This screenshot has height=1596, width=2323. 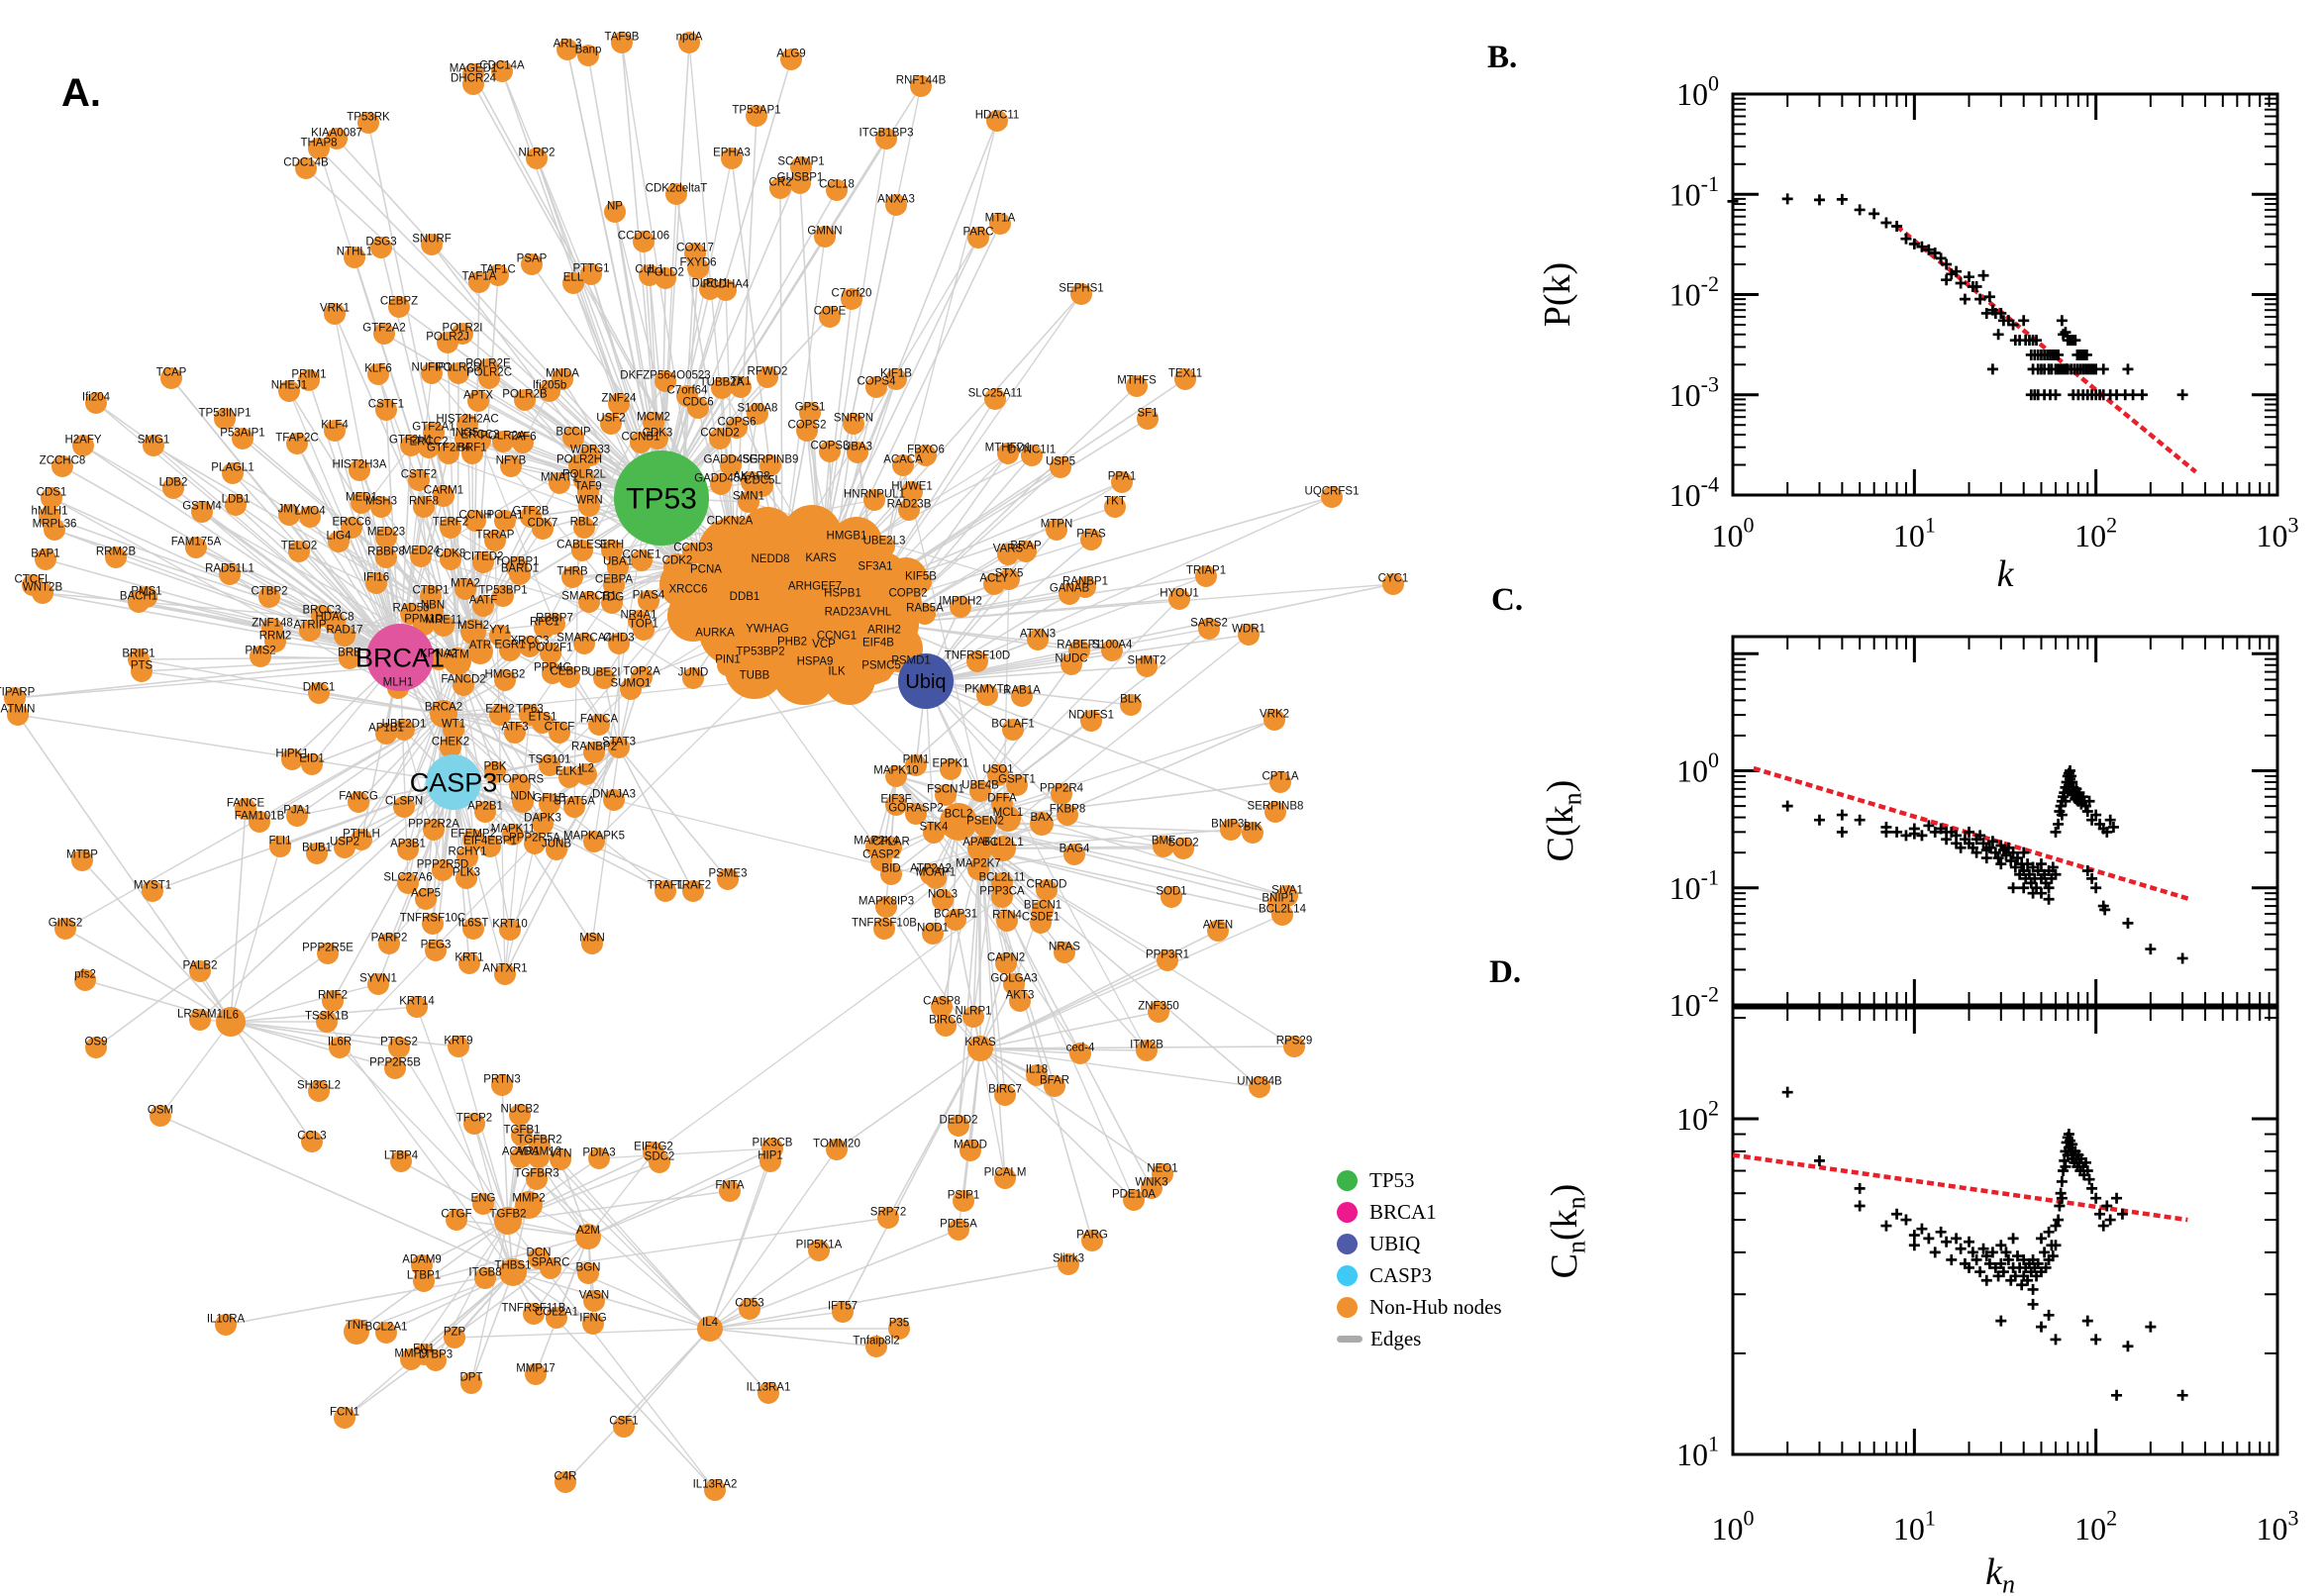 I want to click on x-axis-title-D: kn, so click(x=2000, y=1574).